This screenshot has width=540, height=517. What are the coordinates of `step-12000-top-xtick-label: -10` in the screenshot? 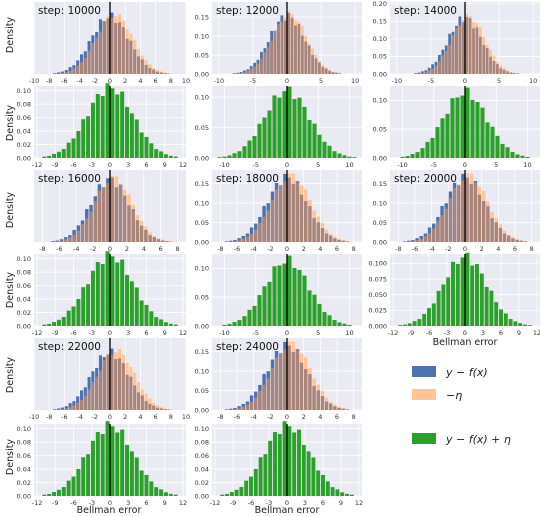 It's located at (219, 81).